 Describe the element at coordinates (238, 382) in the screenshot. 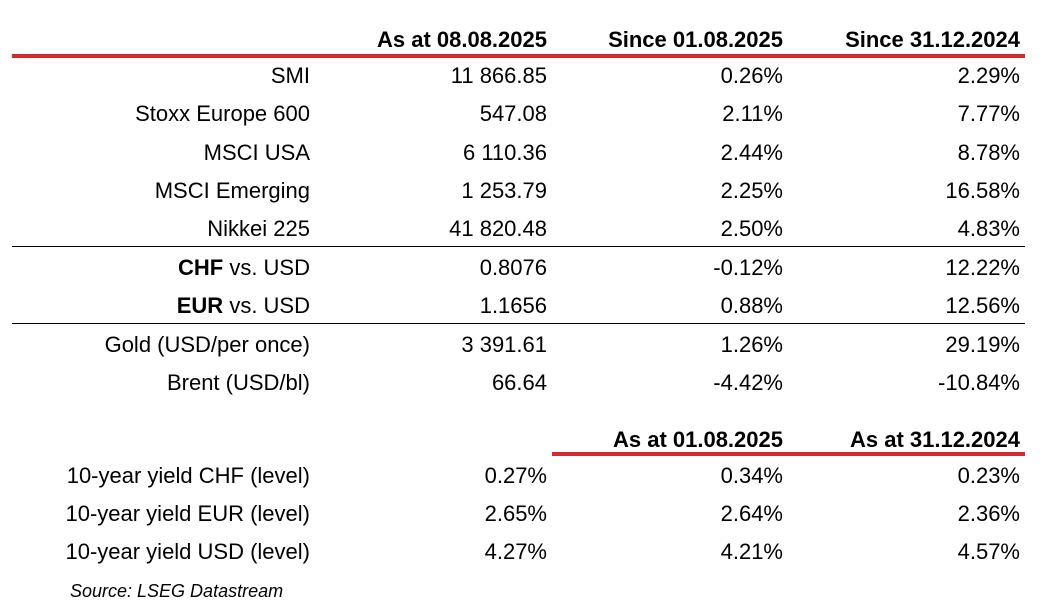

I see `row-label-brent: Brent (USD/bl)` at that location.